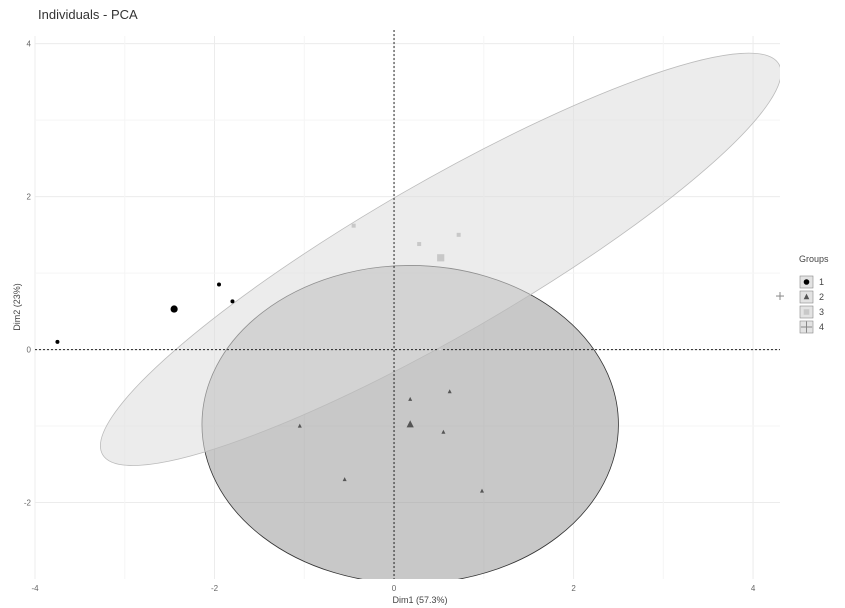 The width and height of the screenshot is (845, 608). I want to click on y-tick-label: 0, so click(29, 350).